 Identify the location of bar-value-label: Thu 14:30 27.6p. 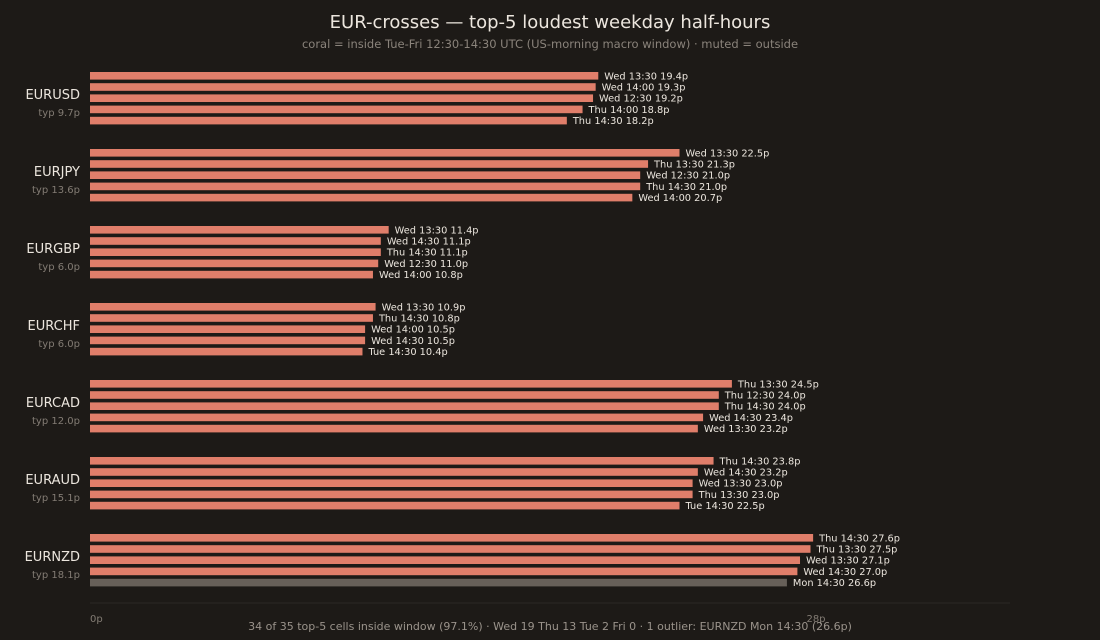
(859, 538).